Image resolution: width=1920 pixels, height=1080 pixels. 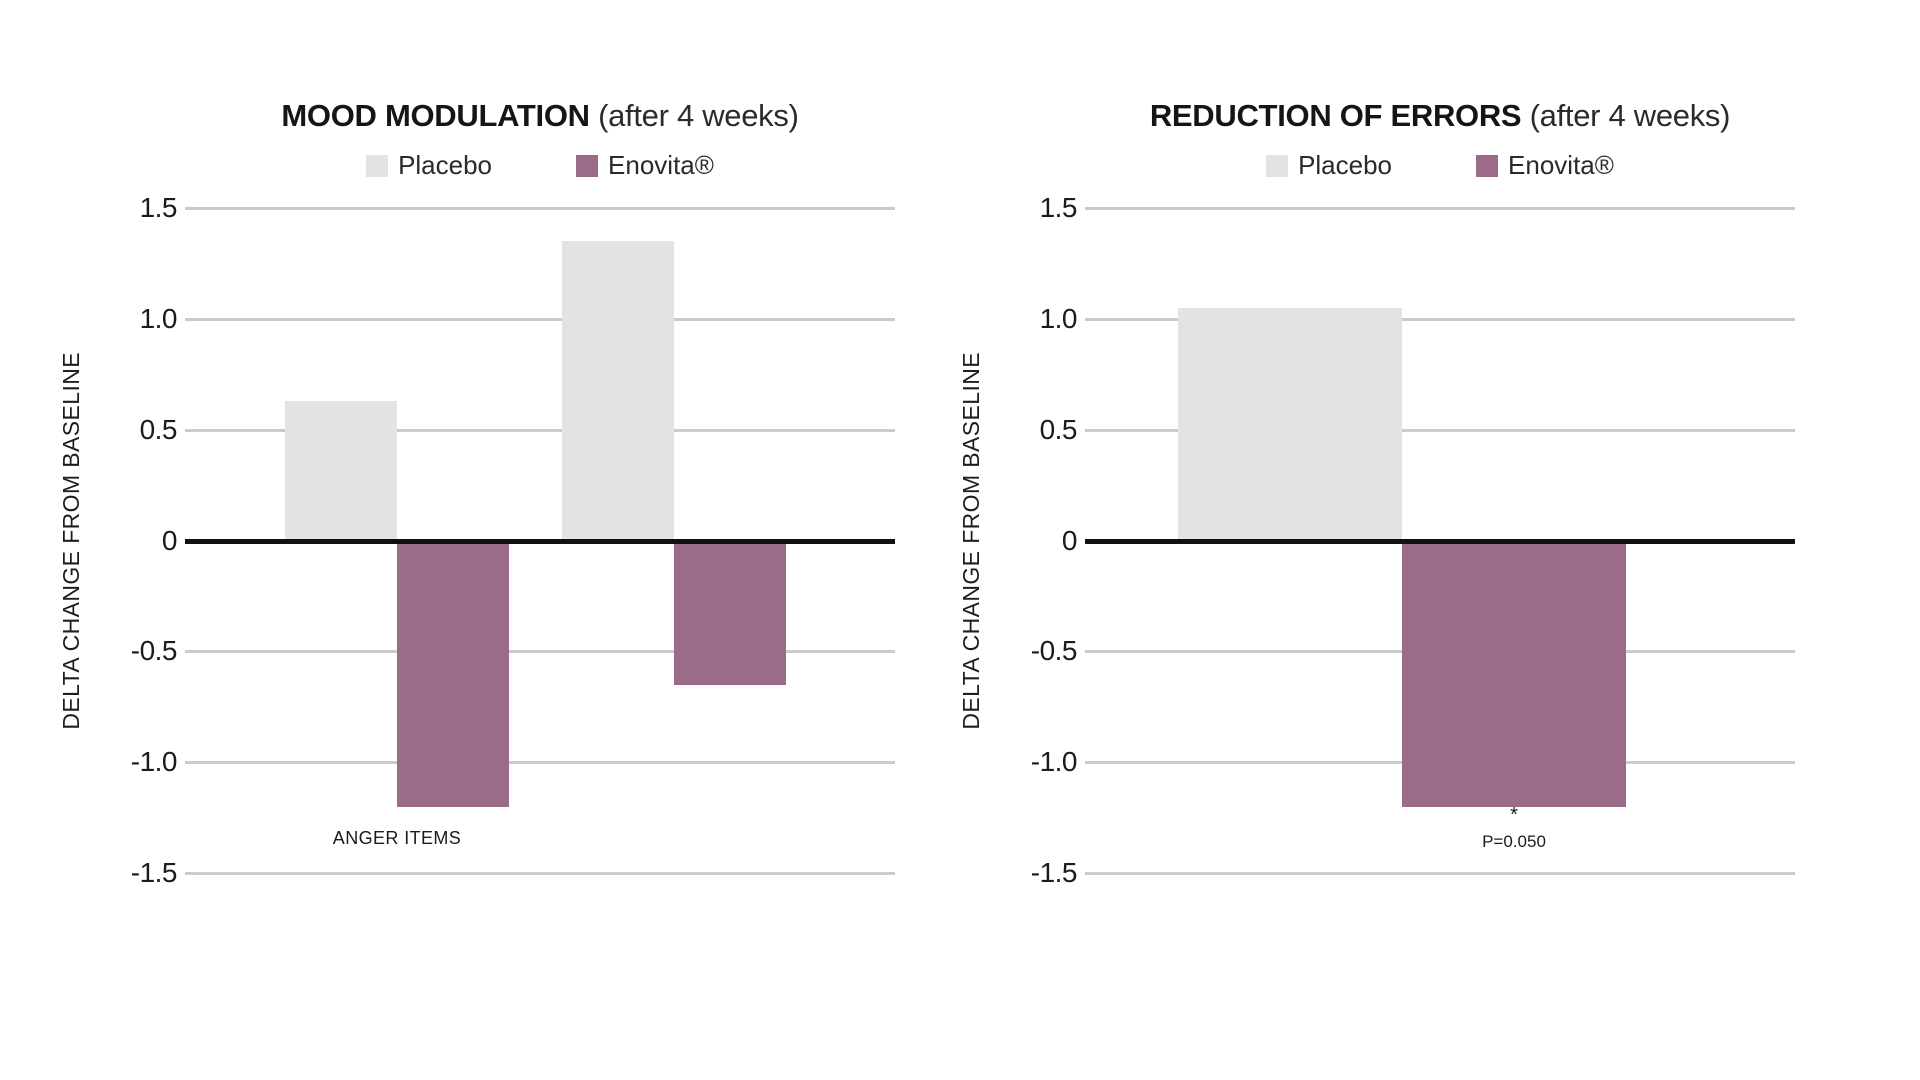 What do you see at coordinates (1514, 841) in the screenshot?
I see `significance-p-label: P=0.050` at bounding box center [1514, 841].